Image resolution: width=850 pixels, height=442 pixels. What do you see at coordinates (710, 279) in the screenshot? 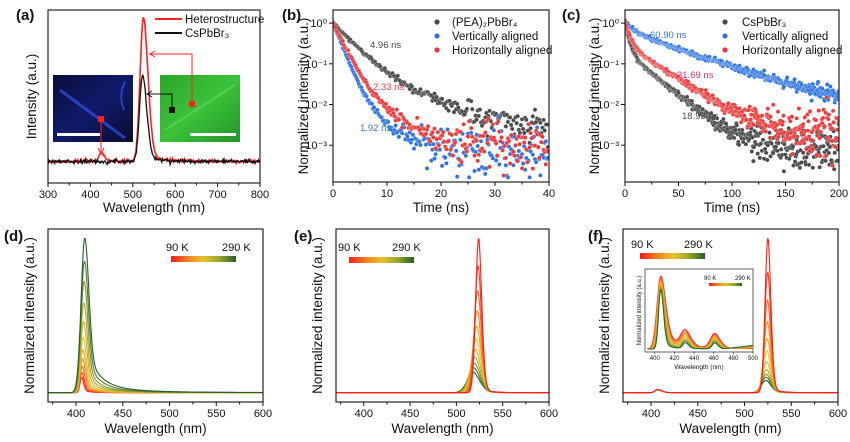
I see `inset-colorbar-min-label: 90 K` at bounding box center [710, 279].